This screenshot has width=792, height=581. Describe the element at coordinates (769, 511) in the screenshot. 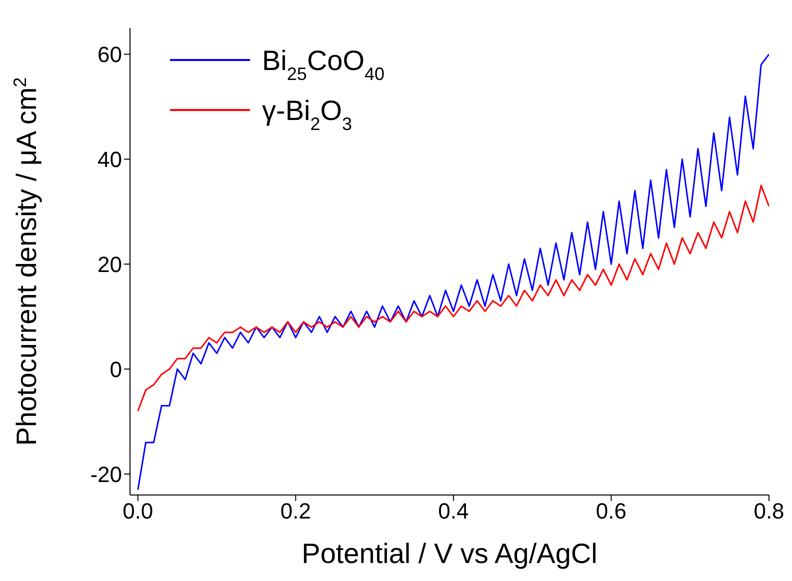

I see `x-tick-label: 0.8` at that location.